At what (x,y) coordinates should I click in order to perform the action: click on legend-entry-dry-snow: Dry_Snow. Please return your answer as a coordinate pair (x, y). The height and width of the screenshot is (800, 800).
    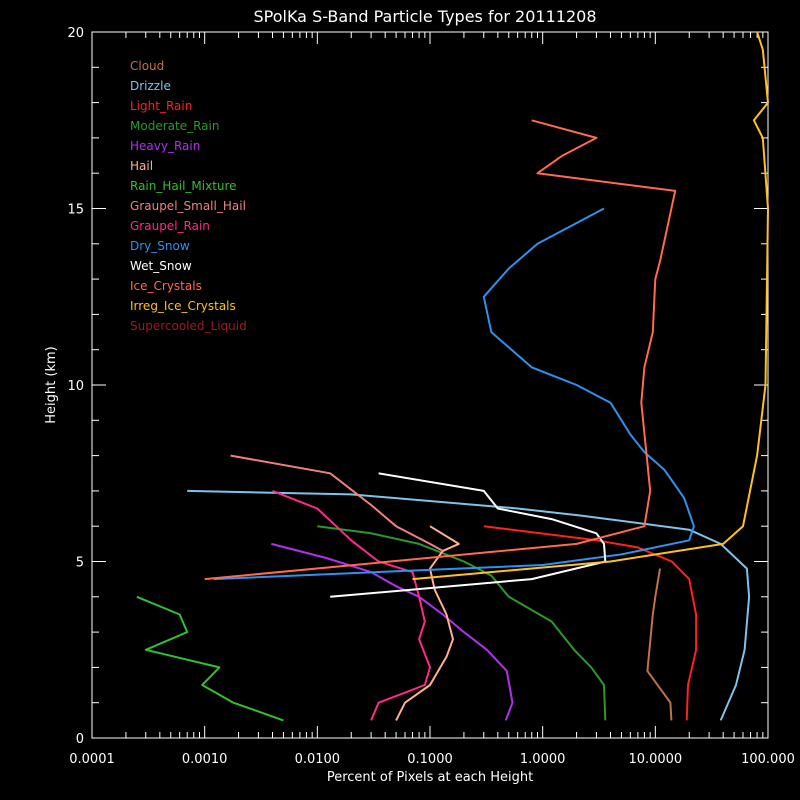
    Looking at the image, I should click on (160, 246).